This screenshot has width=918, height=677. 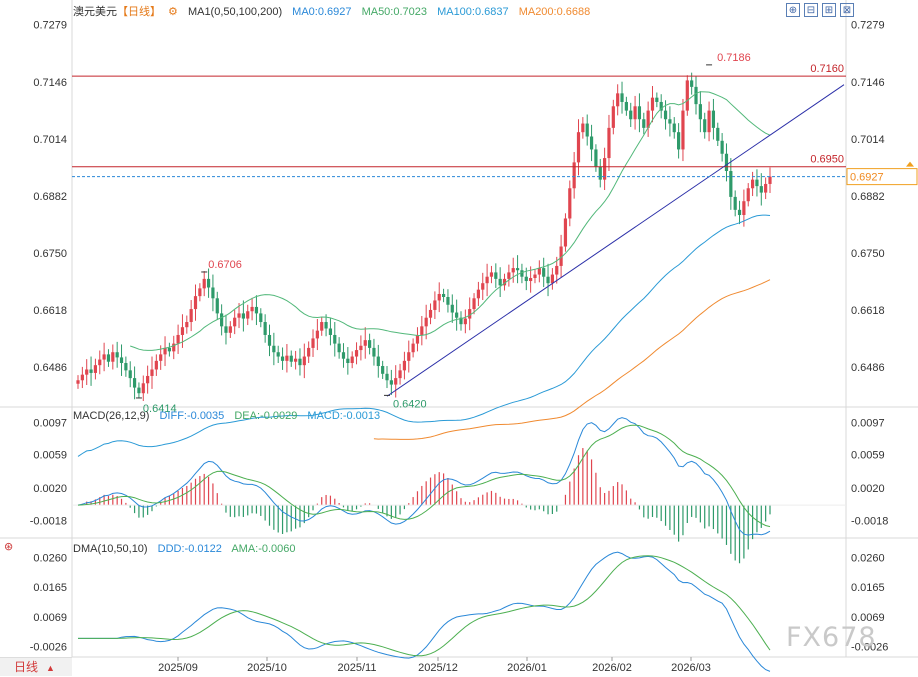 What do you see at coordinates (267, 668) in the screenshot?
I see `date-label: 2025/10` at bounding box center [267, 668].